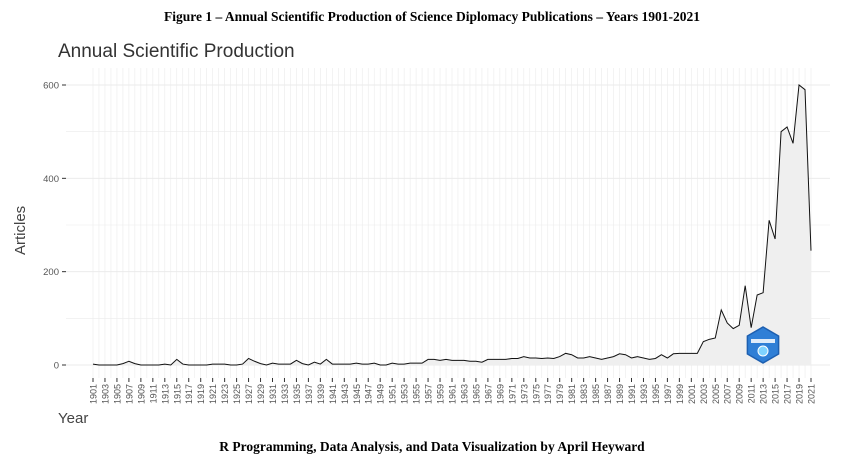  Describe the element at coordinates (417, 394) in the screenshot. I see `x-tick-label: 1955` at that location.